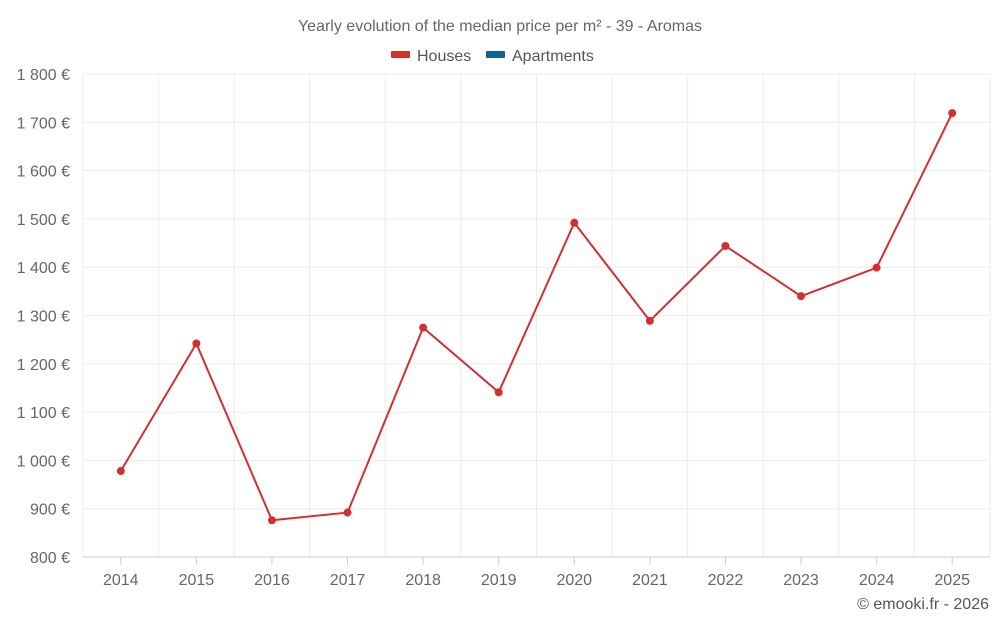  I want to click on legend-swatch-houses, so click(400, 54).